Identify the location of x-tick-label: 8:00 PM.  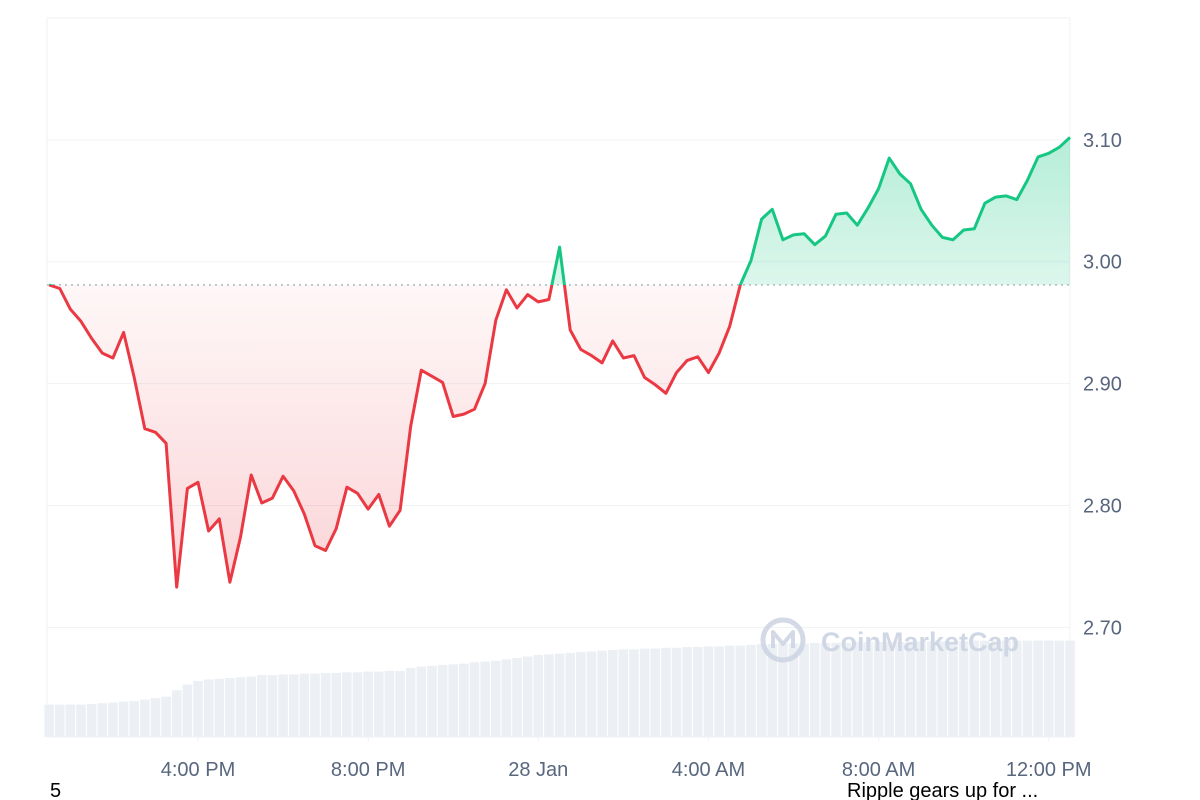
(368, 770).